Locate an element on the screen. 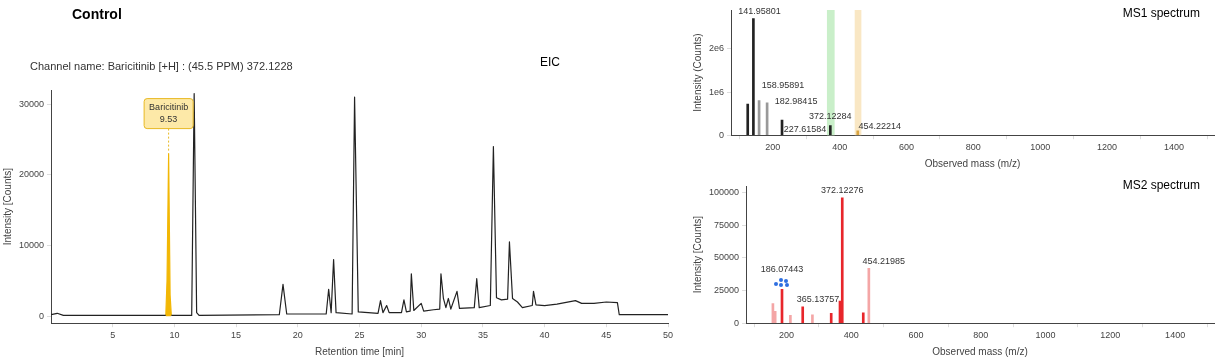 This screenshot has width=1226, height=360. x-tick-label: 30 is located at coordinates (421, 335).